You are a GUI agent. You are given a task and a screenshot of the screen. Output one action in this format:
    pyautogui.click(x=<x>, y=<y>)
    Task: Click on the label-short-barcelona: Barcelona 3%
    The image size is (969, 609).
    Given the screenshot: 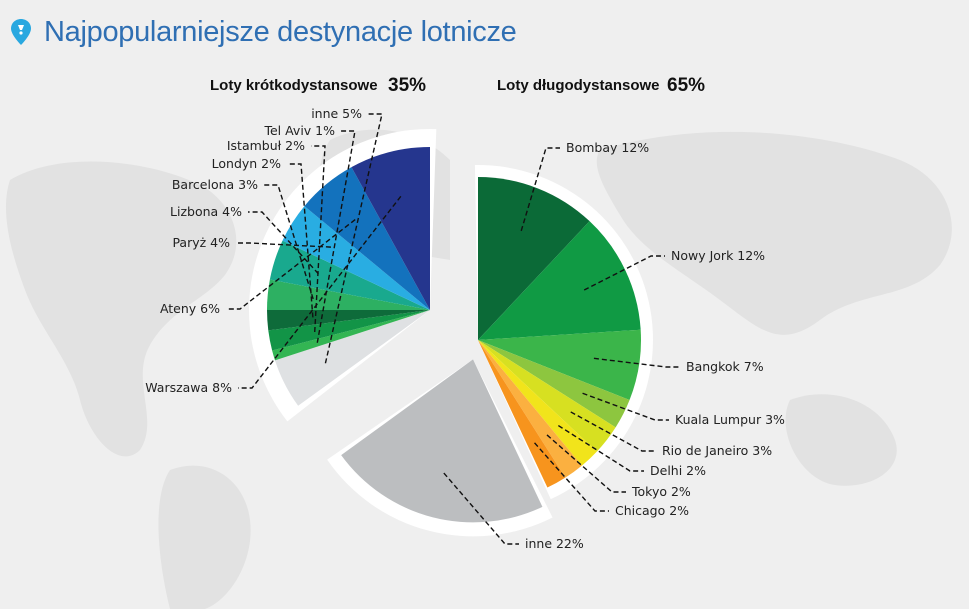 What is the action you would take?
    pyautogui.click(x=215, y=184)
    